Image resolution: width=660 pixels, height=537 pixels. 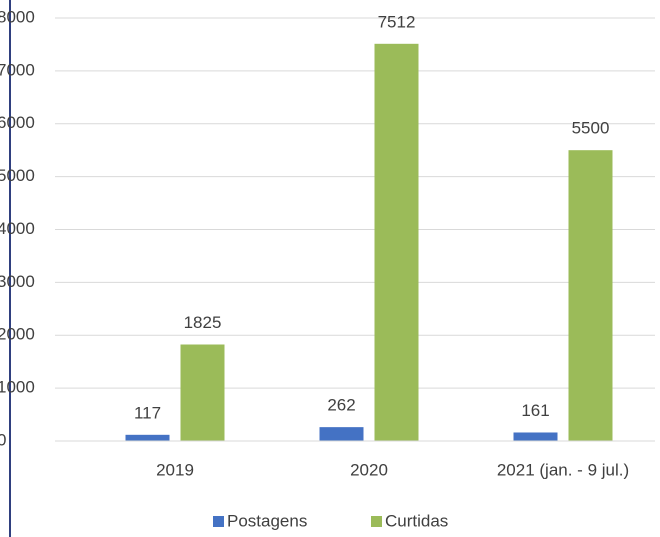 What do you see at coordinates (17, 175) in the screenshot?
I see `y-tick-label: 5000` at bounding box center [17, 175].